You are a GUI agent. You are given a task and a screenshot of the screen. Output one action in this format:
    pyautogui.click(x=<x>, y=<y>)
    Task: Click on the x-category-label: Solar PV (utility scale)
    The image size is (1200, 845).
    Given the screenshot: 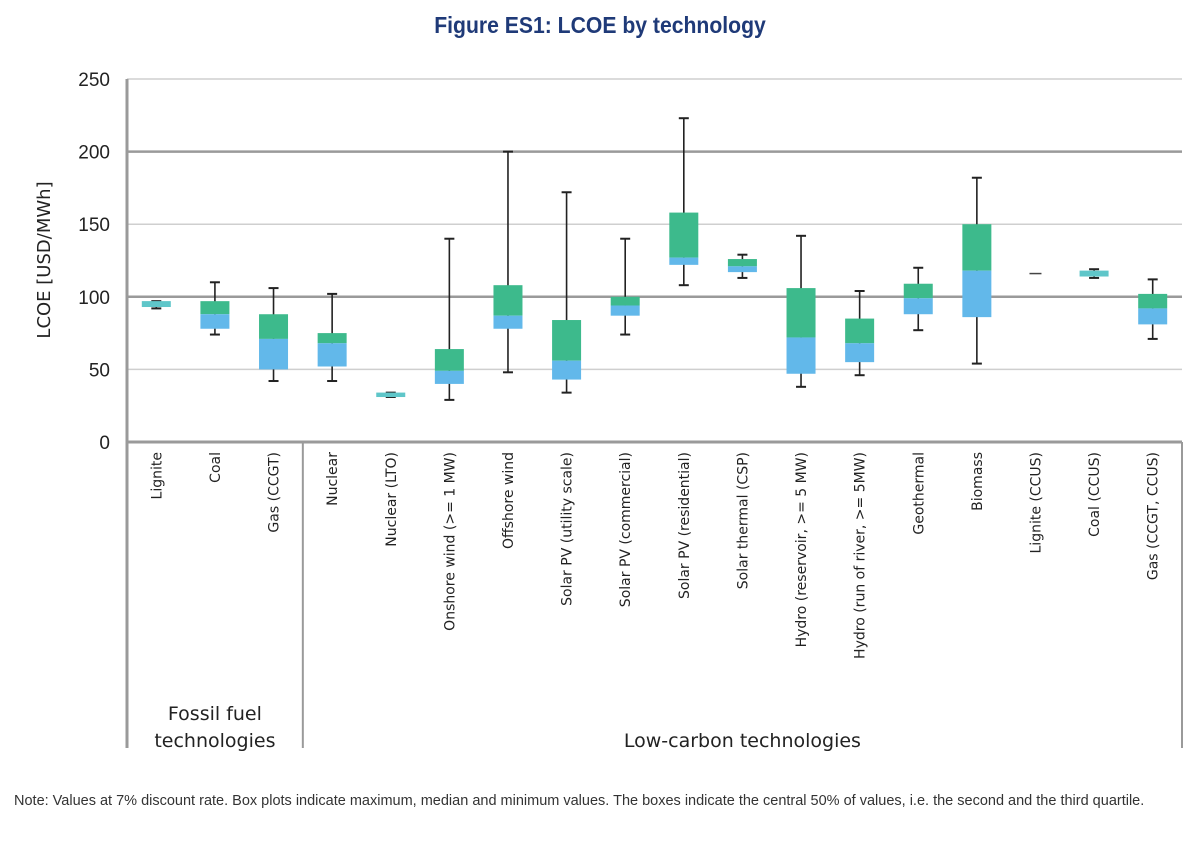 What is the action you would take?
    pyautogui.click(x=568, y=529)
    